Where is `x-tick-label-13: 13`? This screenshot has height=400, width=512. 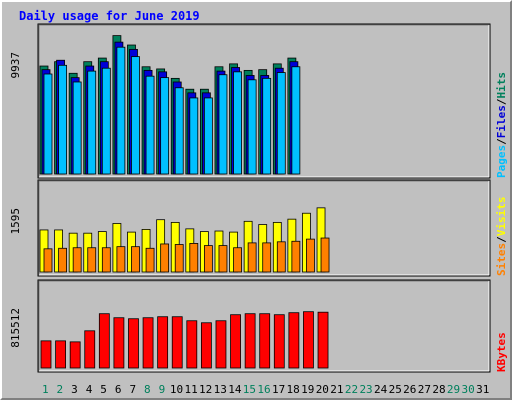 x-tick-label-13: 13 is located at coordinates (220, 389).